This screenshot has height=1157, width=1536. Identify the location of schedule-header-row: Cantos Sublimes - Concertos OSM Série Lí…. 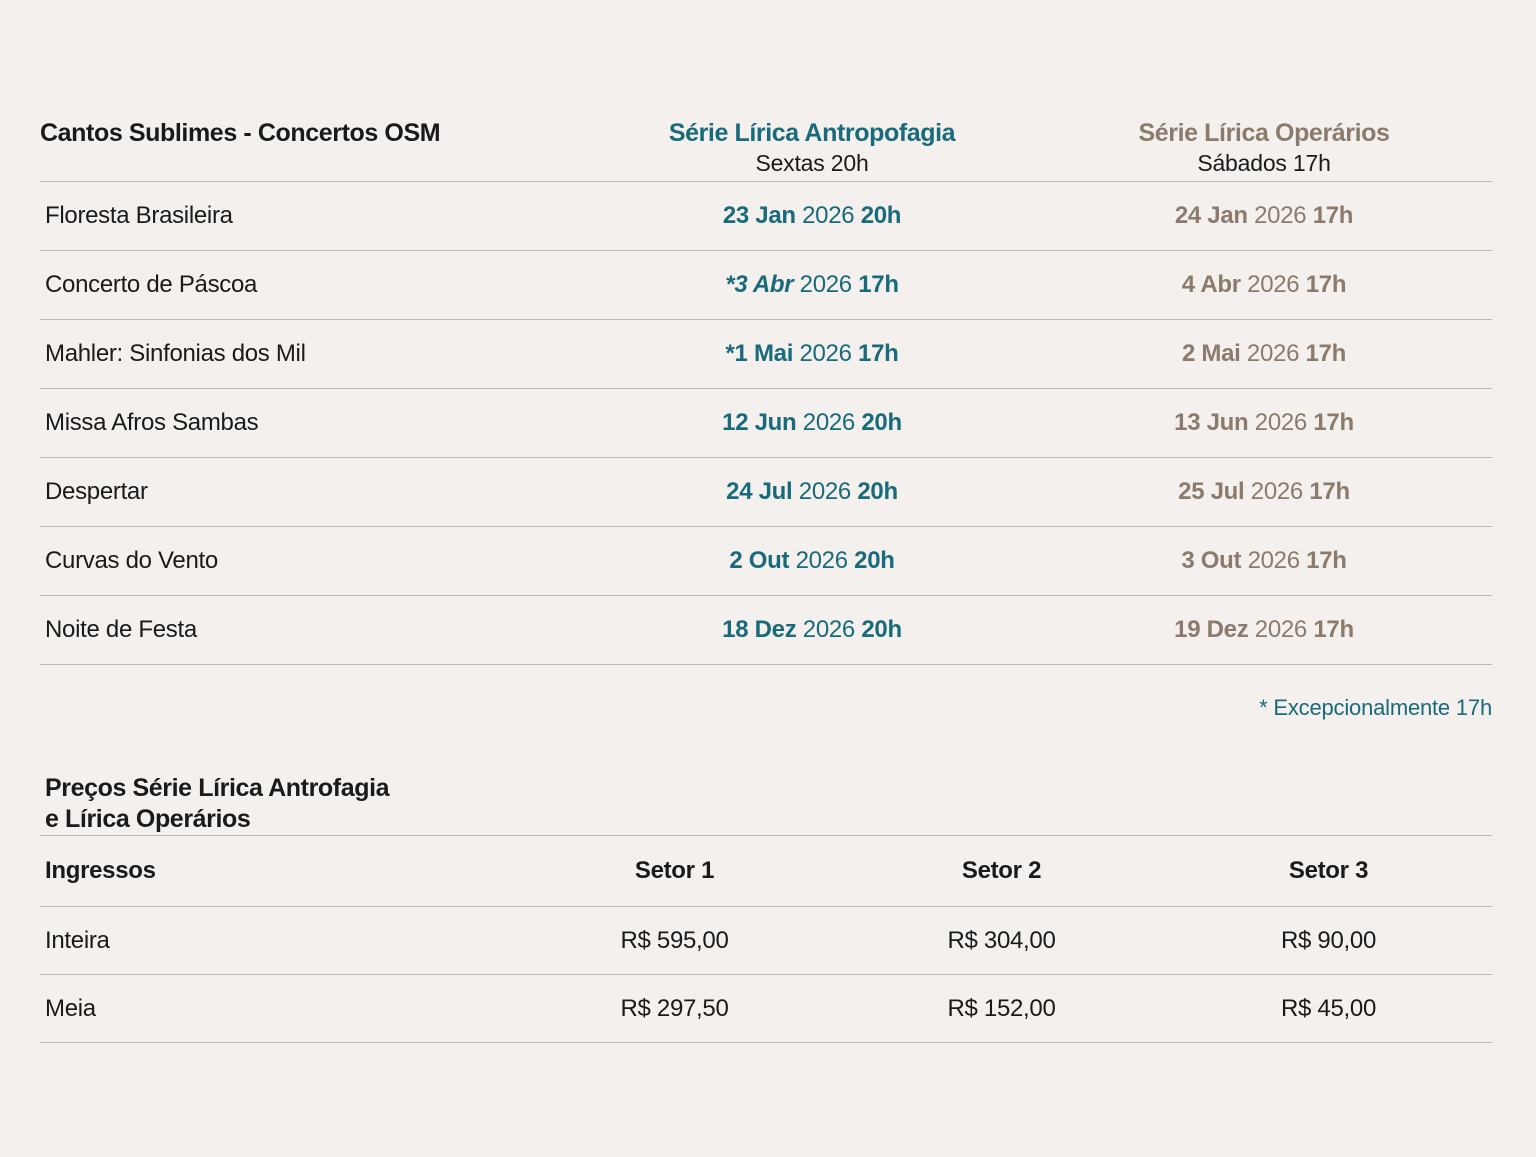
(766, 91).